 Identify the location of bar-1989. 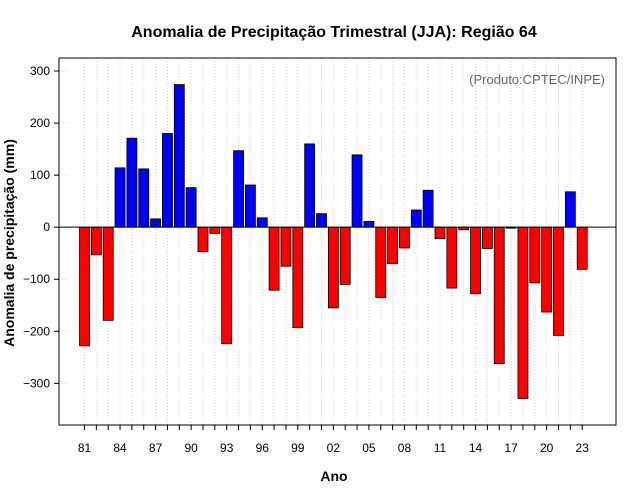
(179, 156).